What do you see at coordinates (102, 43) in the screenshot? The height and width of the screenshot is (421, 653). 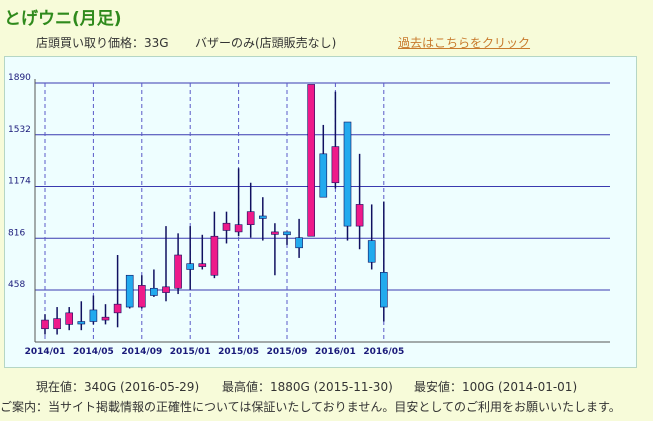 I see `shop-price-label: 店頭買い取り価格：33G` at bounding box center [102, 43].